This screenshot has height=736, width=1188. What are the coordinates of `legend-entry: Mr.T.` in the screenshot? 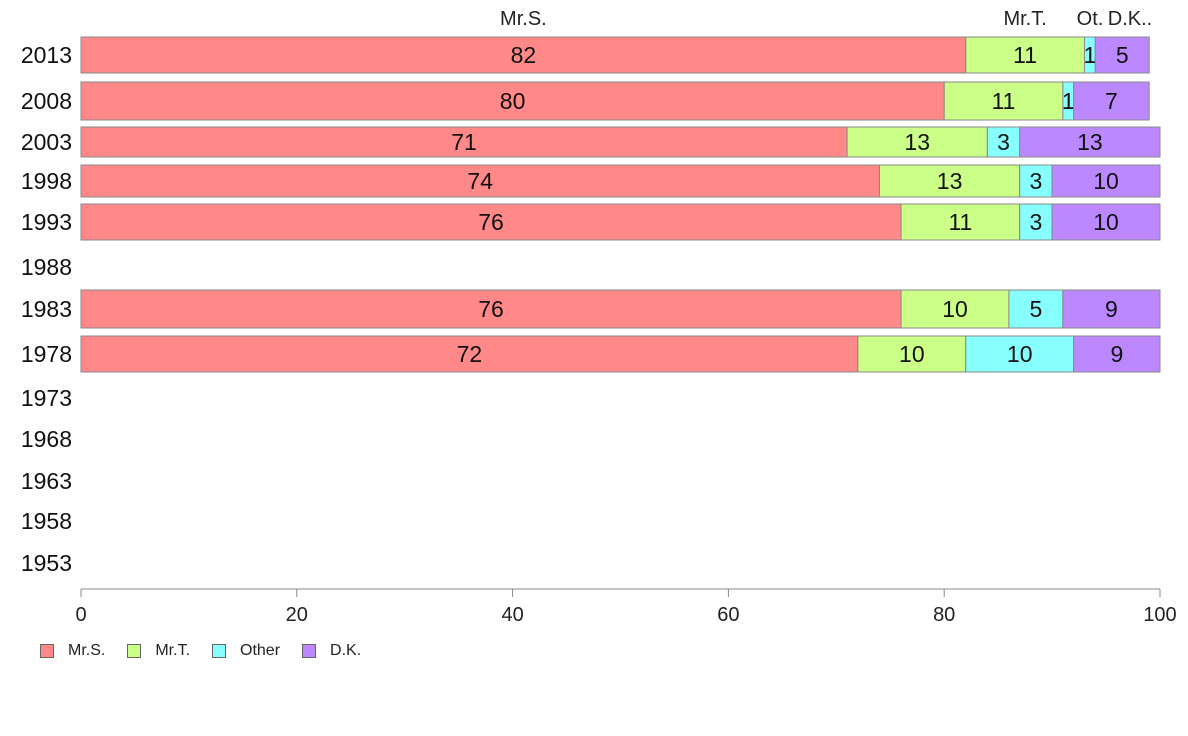 It's located at (158, 651).